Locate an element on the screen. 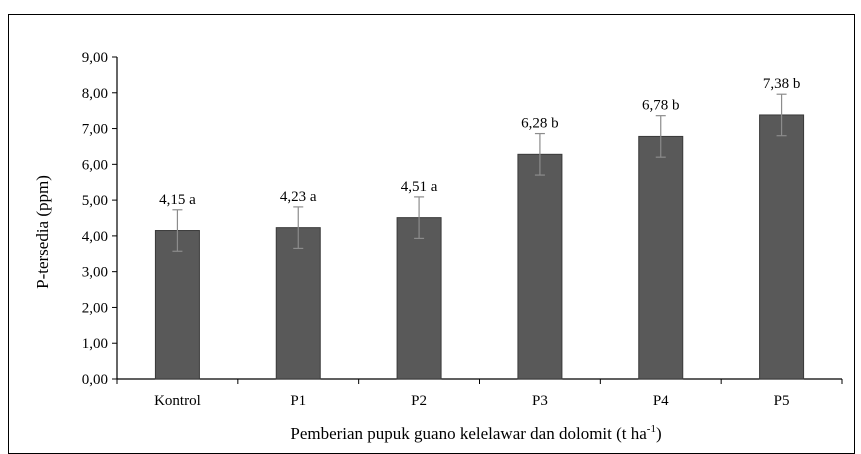  data-label: 4,51 a is located at coordinates (419, 187).